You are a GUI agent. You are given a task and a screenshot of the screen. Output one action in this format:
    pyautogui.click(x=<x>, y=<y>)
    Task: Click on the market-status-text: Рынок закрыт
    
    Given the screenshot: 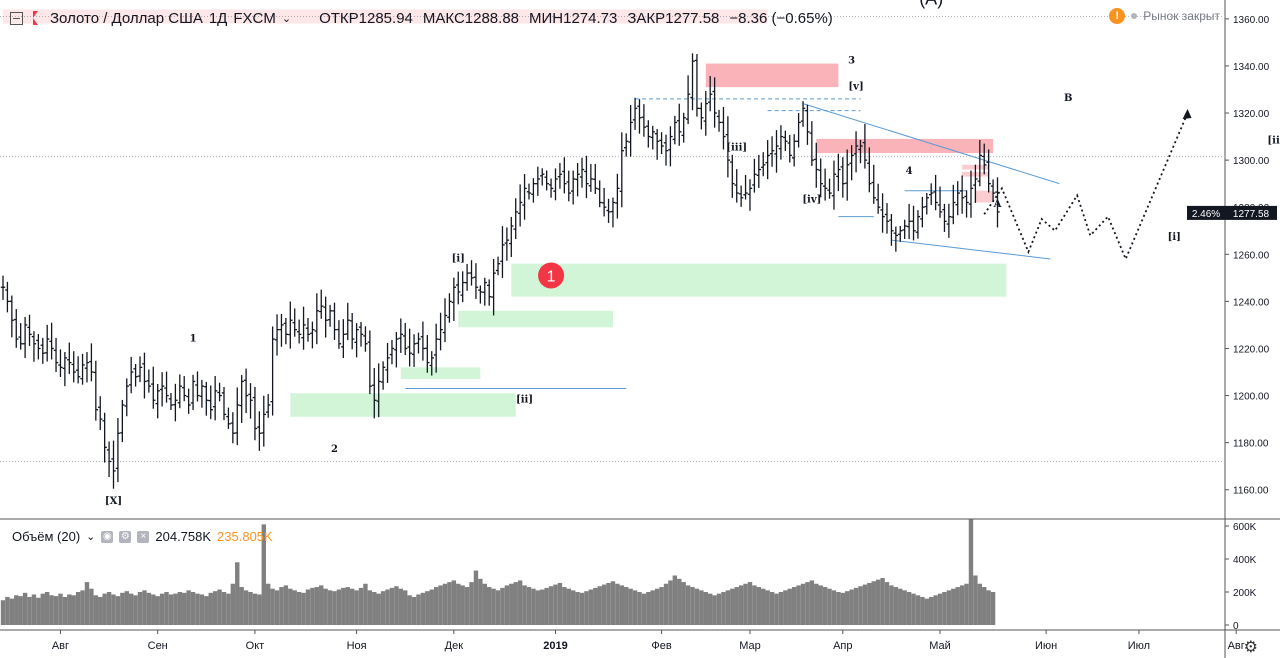 What is the action you would take?
    pyautogui.click(x=1181, y=16)
    